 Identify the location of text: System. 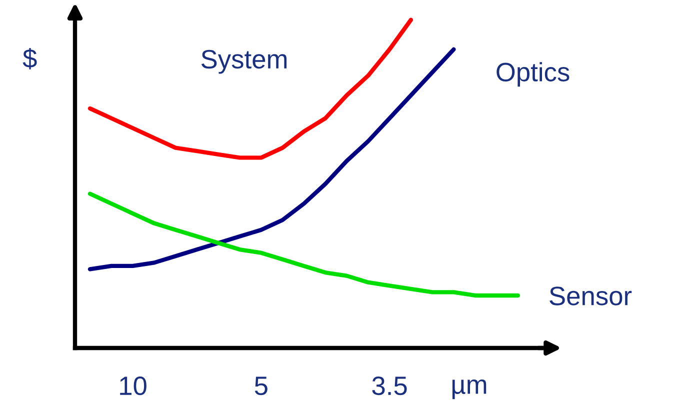
(244, 62).